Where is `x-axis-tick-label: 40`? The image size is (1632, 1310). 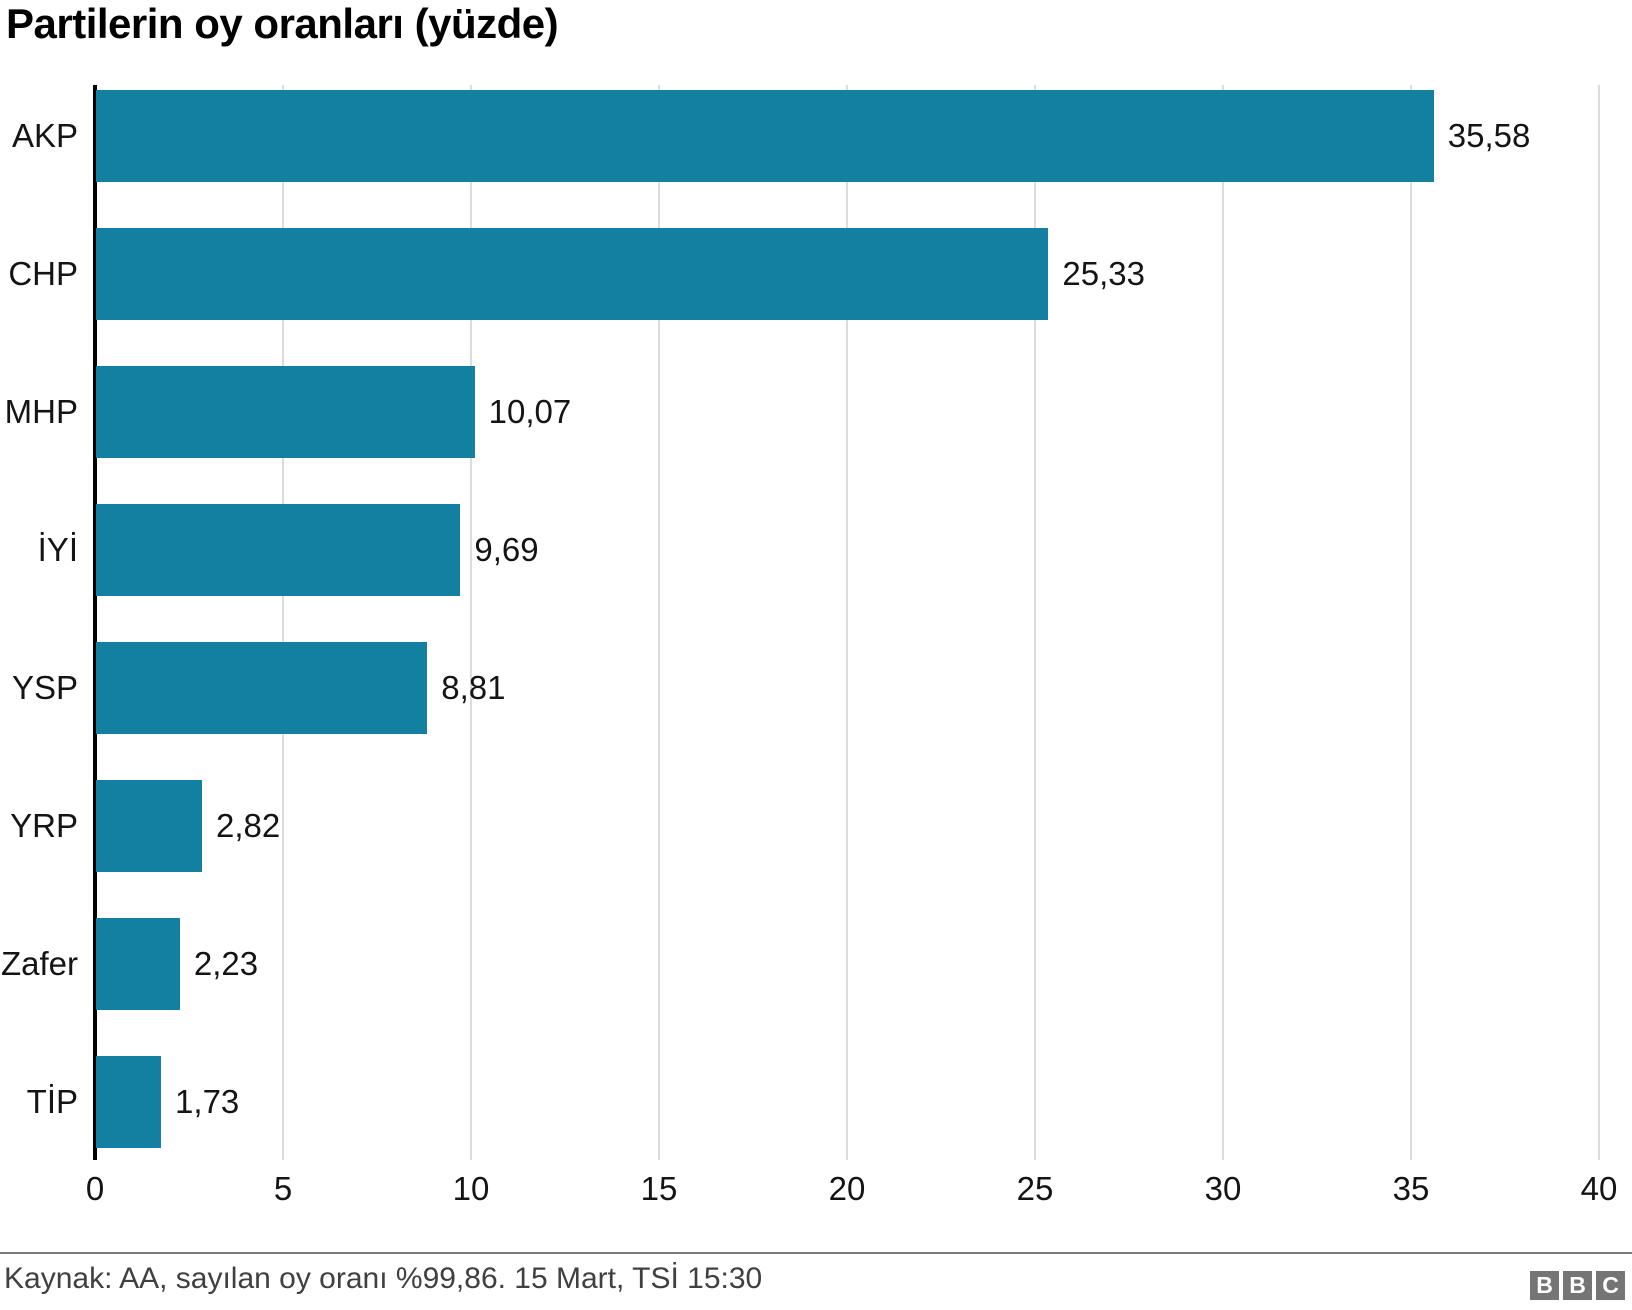
x-axis-tick-label: 40 is located at coordinates (1599, 1188).